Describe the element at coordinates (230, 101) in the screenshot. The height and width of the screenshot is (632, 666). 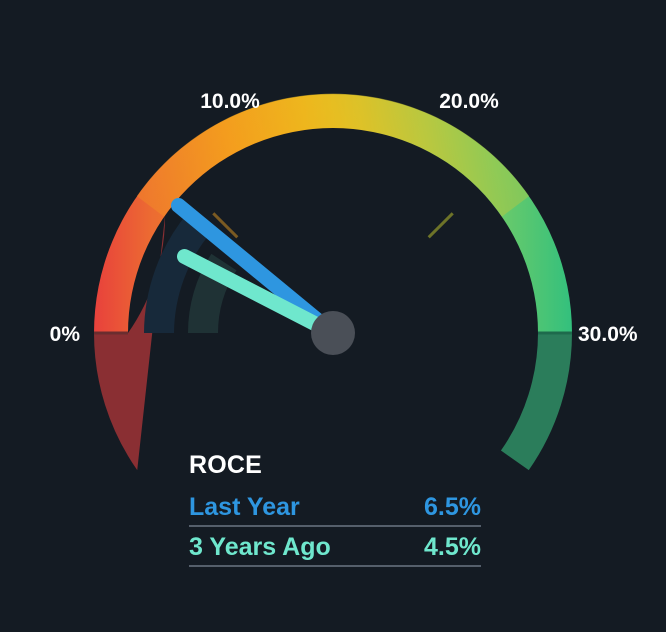
I see `axis-label-10: 10.0%` at that location.